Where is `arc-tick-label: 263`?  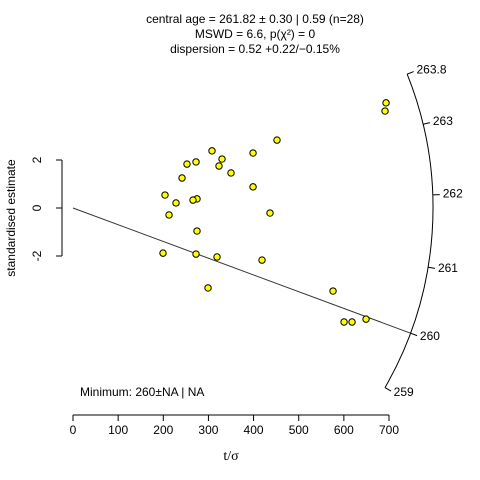 arc-tick-label: 263 is located at coordinates (443, 121).